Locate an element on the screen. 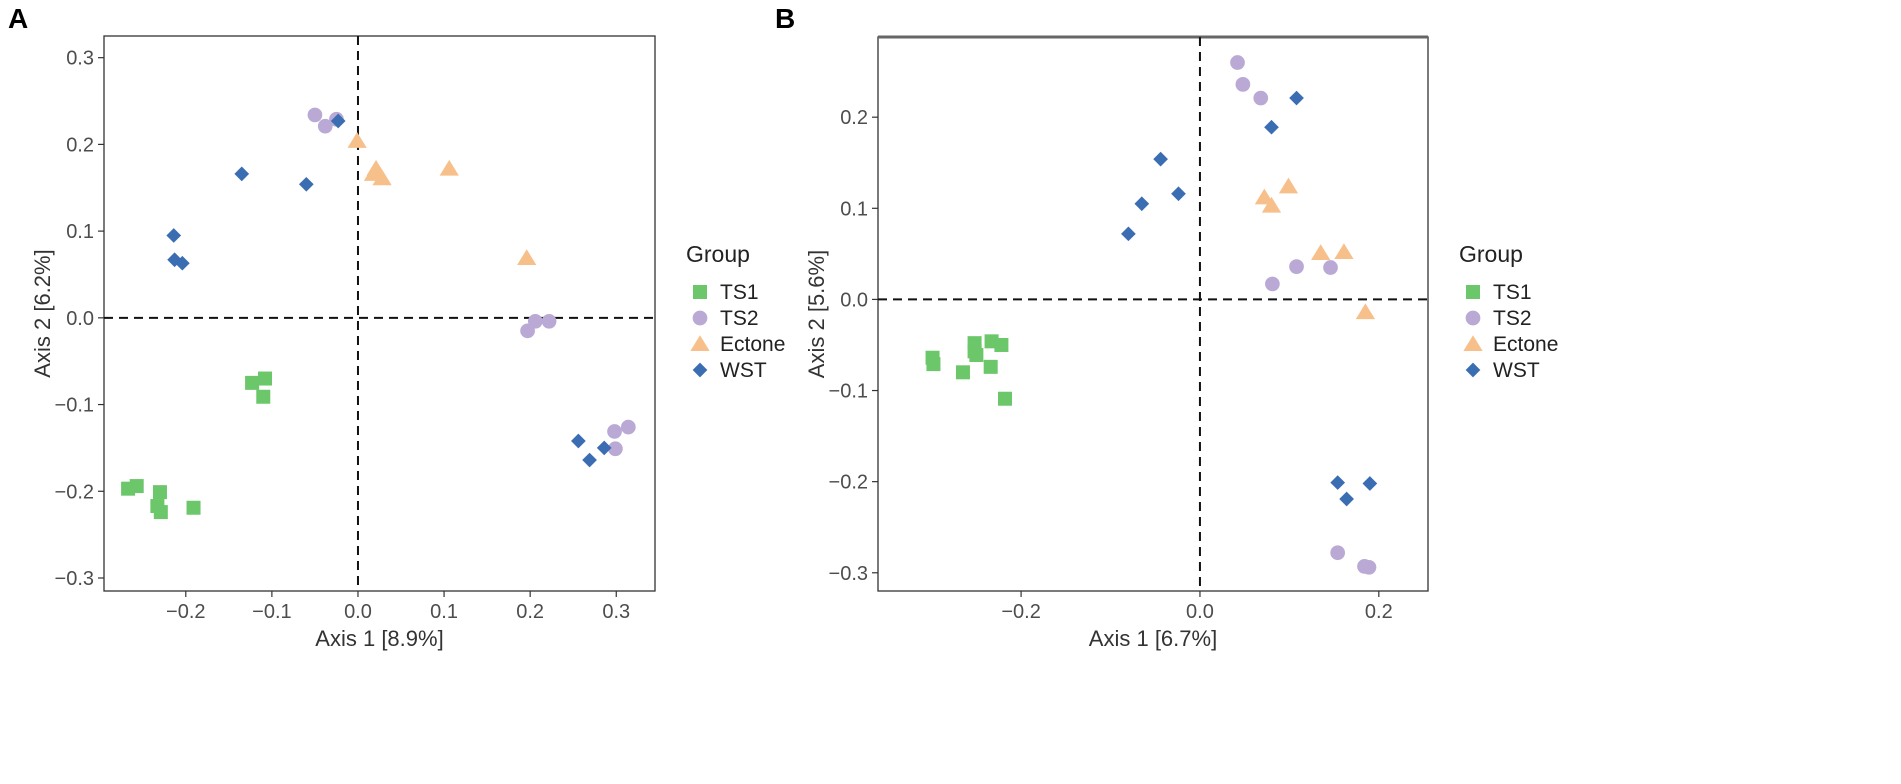 The image size is (1901, 784). series-ectone-a is located at coordinates (442, 198).